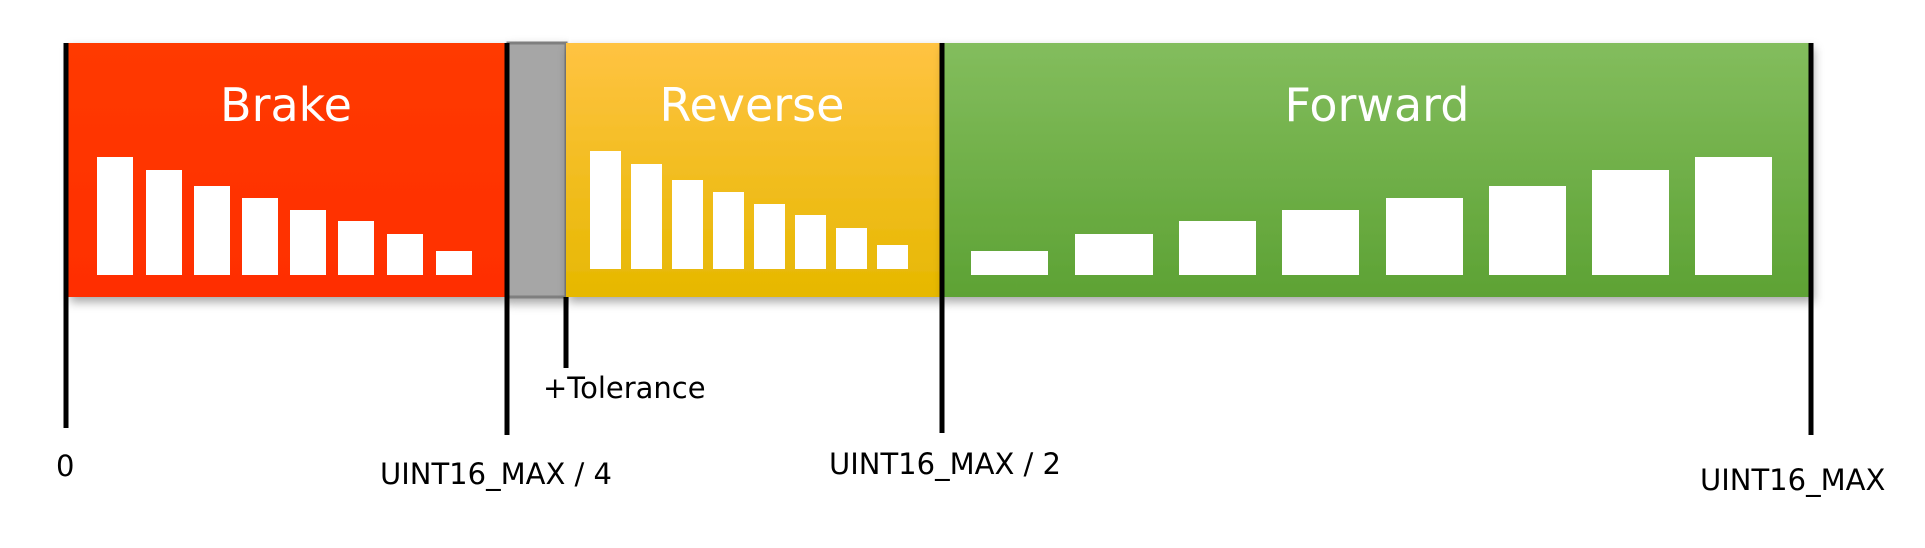  I want to click on brake-bars, so click(284, 216).